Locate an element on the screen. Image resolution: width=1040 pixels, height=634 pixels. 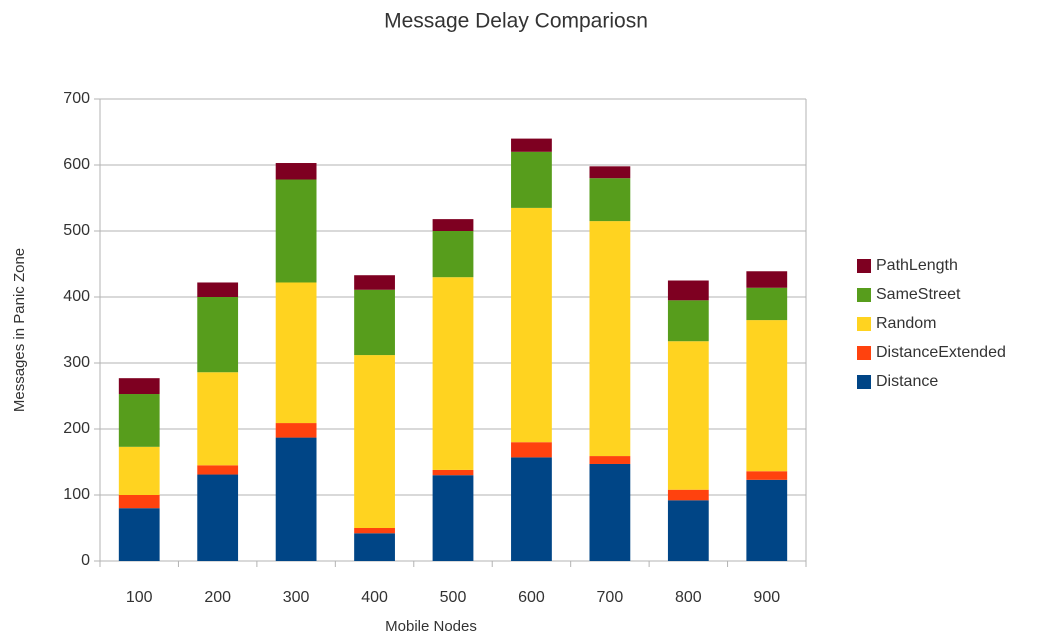
x-tick-label: 400 is located at coordinates (374, 597).